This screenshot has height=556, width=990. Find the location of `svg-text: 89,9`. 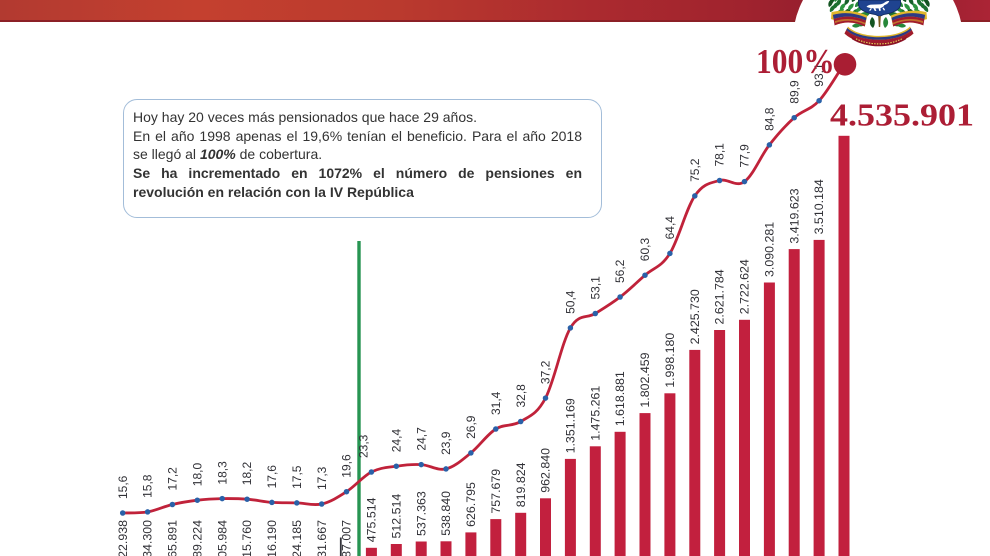

svg-text: 89,9 is located at coordinates (794, 92).